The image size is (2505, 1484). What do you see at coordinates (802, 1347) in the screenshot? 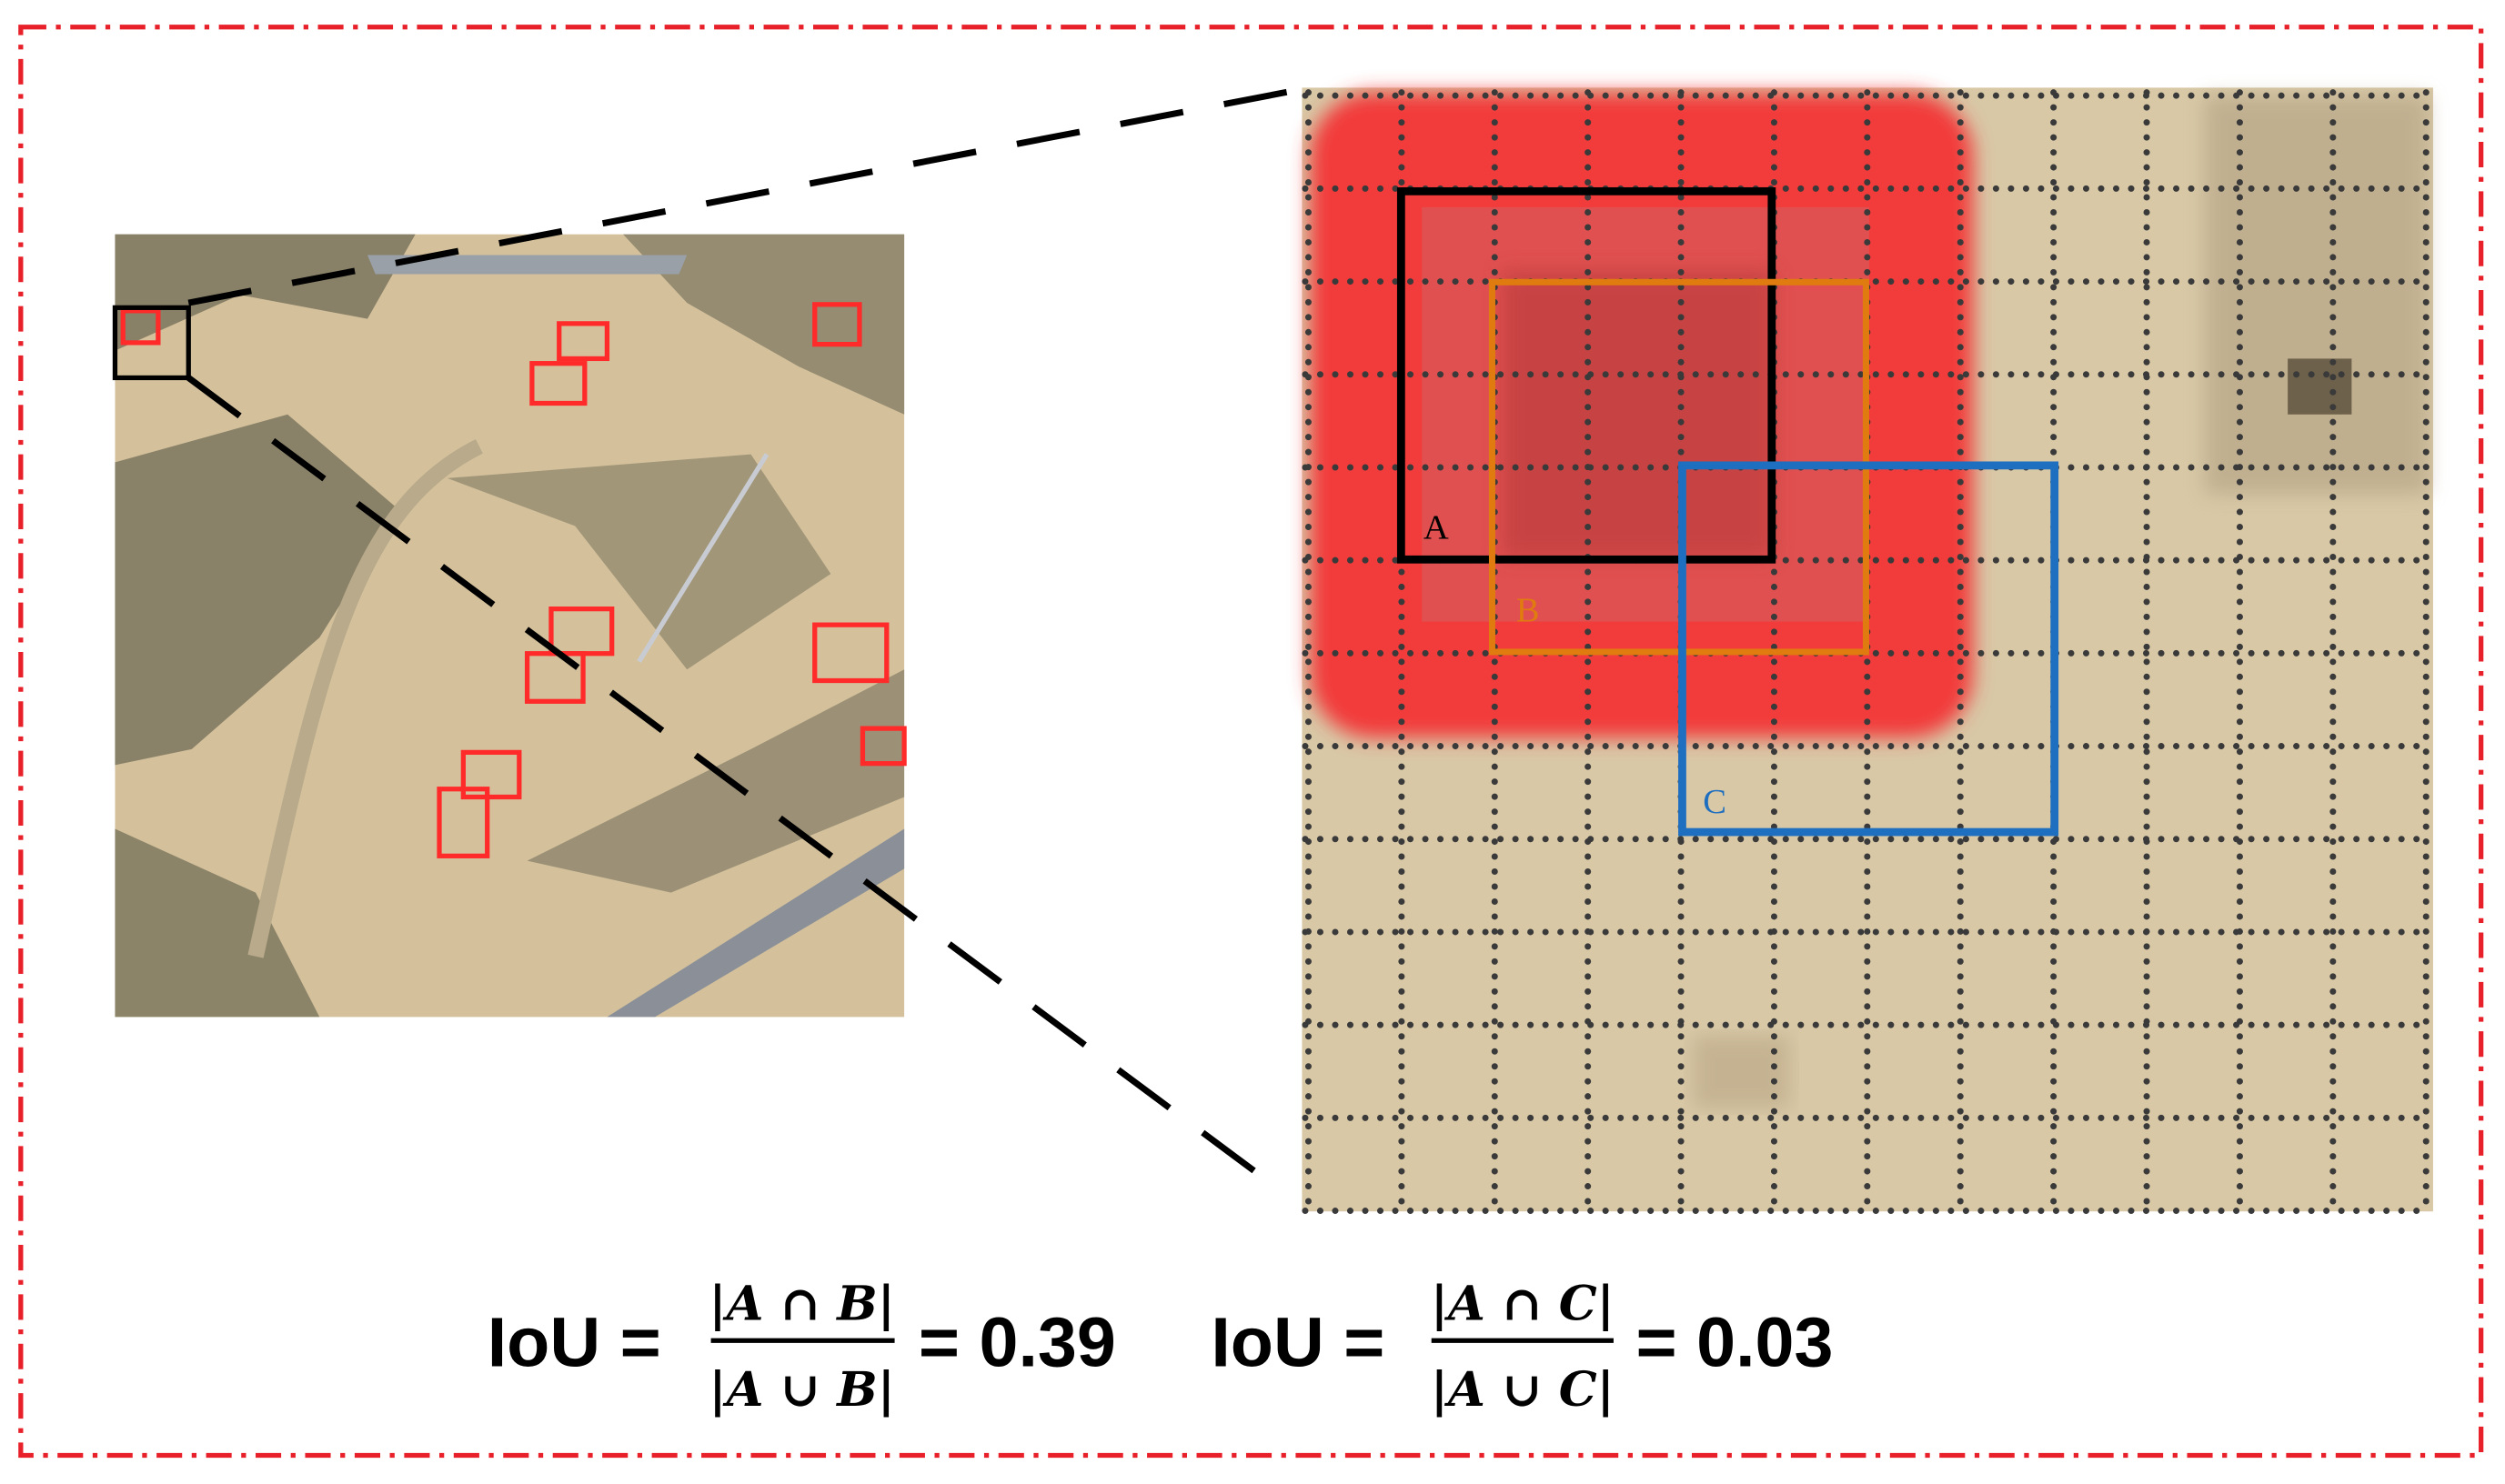
I see `formula: IoU = |A ∩ B| |A ∪ B| = 0.39` at bounding box center [802, 1347].